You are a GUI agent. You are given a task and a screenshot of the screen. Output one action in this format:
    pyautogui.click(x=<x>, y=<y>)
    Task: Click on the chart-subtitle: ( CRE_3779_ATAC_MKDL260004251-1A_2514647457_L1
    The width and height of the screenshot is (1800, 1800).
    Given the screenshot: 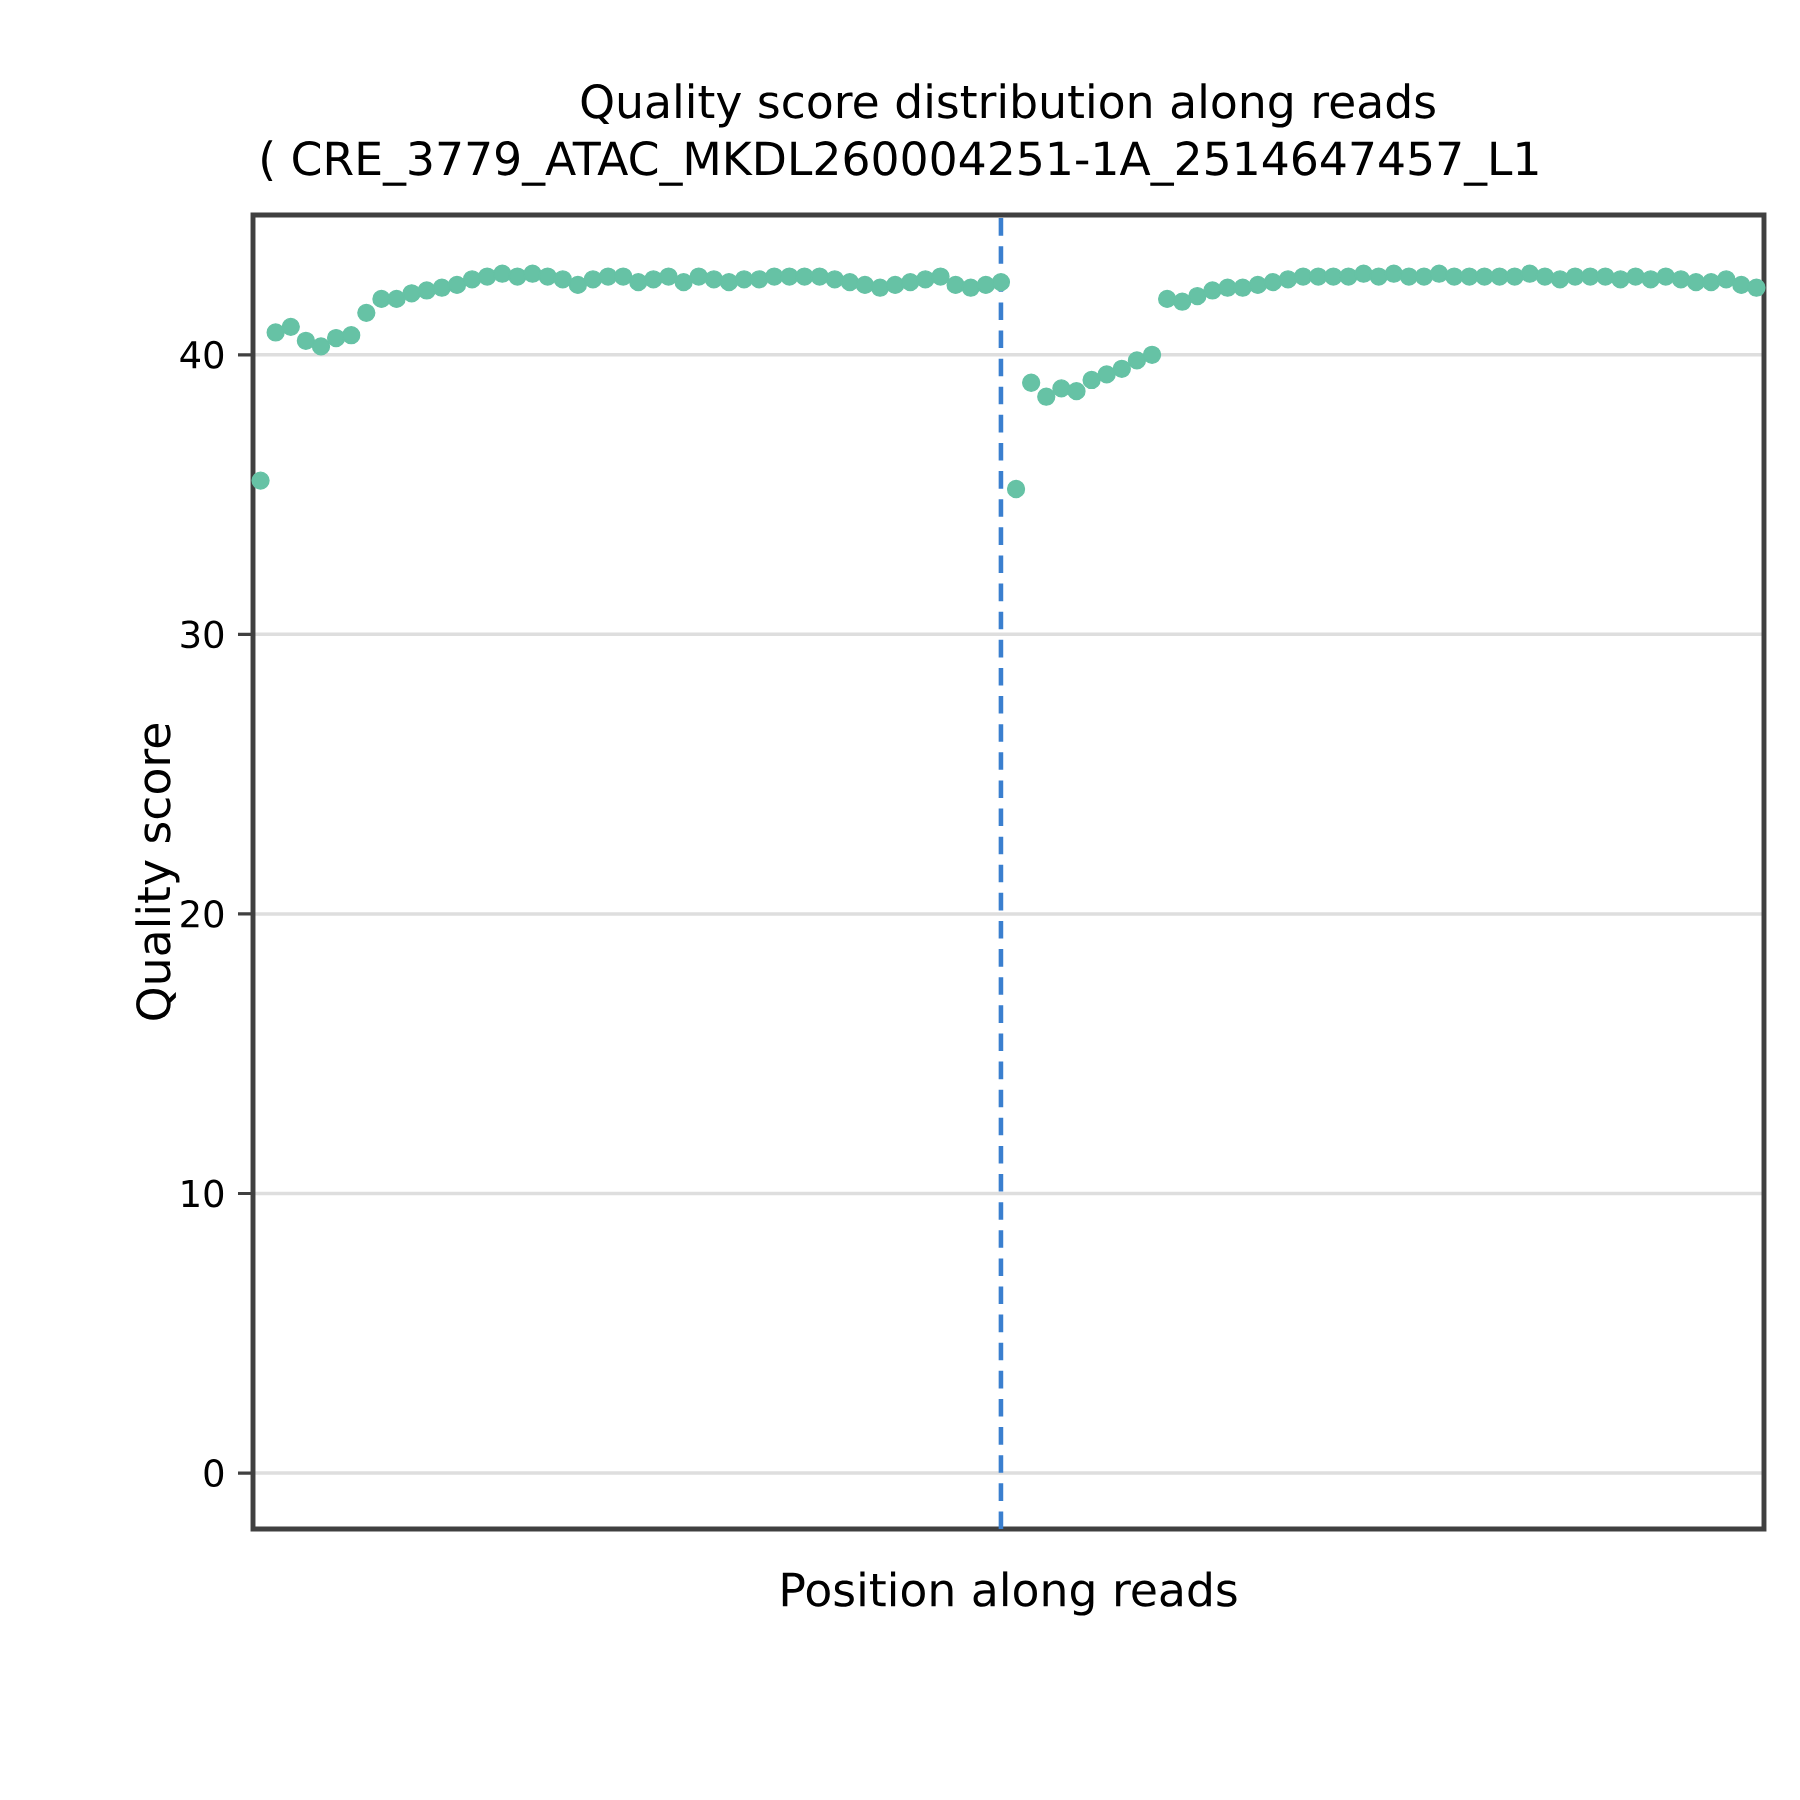 What is the action you would take?
    pyautogui.click(x=900, y=163)
    